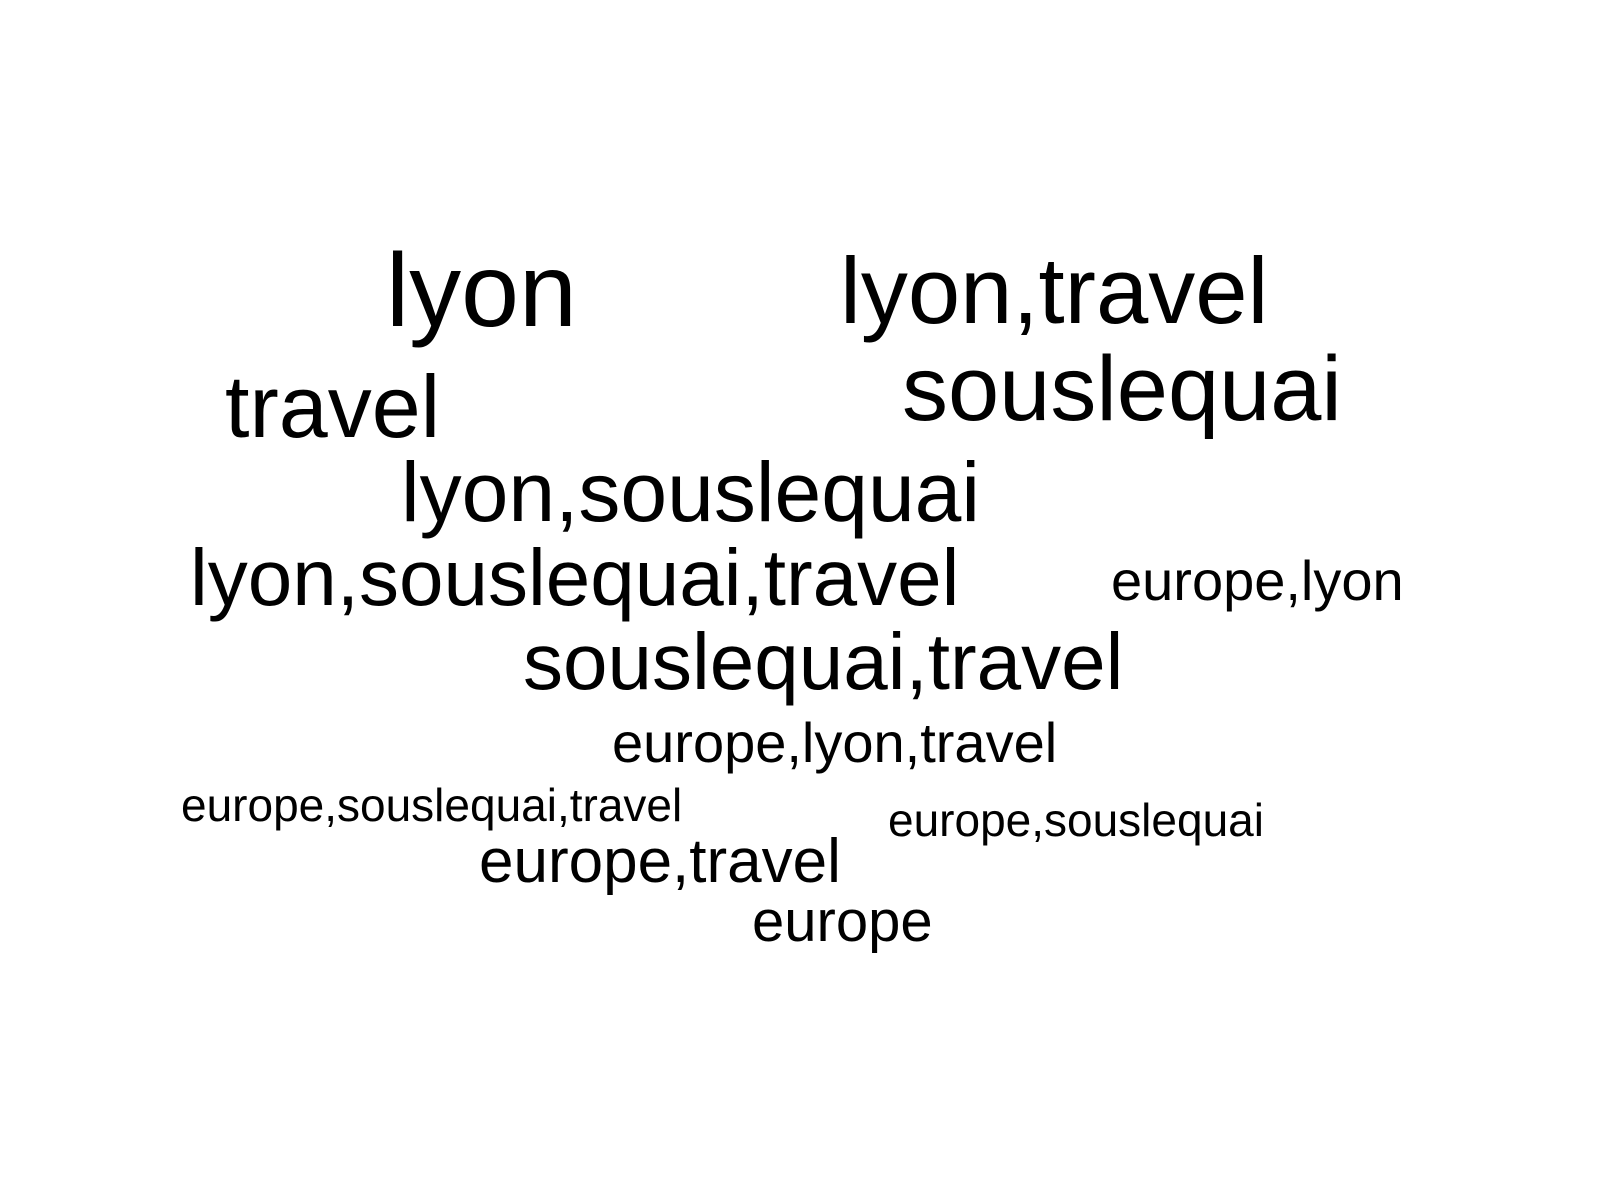 The image size is (1600, 1200). Describe the element at coordinates (333, 406) in the screenshot. I see `word-travel: travel` at that location.